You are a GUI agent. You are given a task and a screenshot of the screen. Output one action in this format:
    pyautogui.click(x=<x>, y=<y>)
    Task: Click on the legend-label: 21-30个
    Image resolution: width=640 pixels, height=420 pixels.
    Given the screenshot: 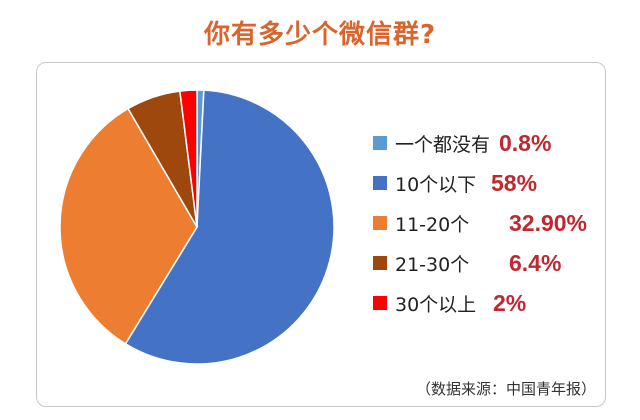 What is the action you would take?
    pyautogui.click(x=432, y=264)
    